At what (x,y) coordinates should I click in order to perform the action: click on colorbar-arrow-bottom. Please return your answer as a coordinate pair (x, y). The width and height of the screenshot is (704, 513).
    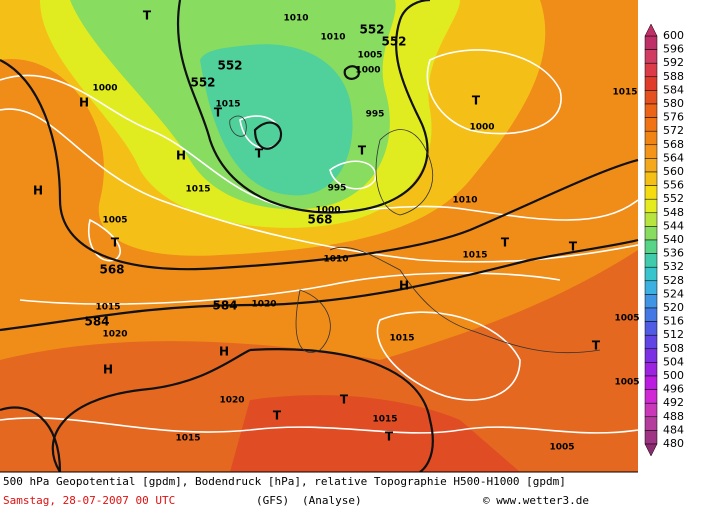
    Looking at the image, I should click on (651, 450).